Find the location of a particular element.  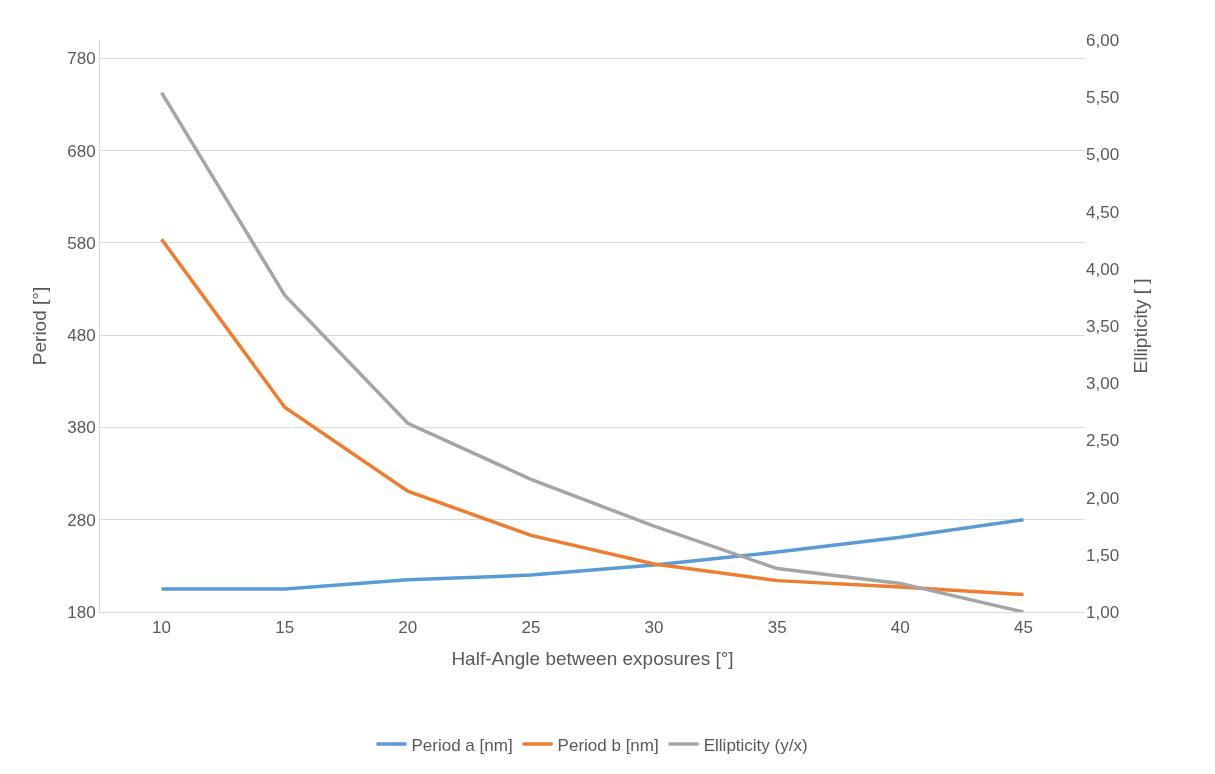

legend-label: Period b [nm] is located at coordinates (608, 745).